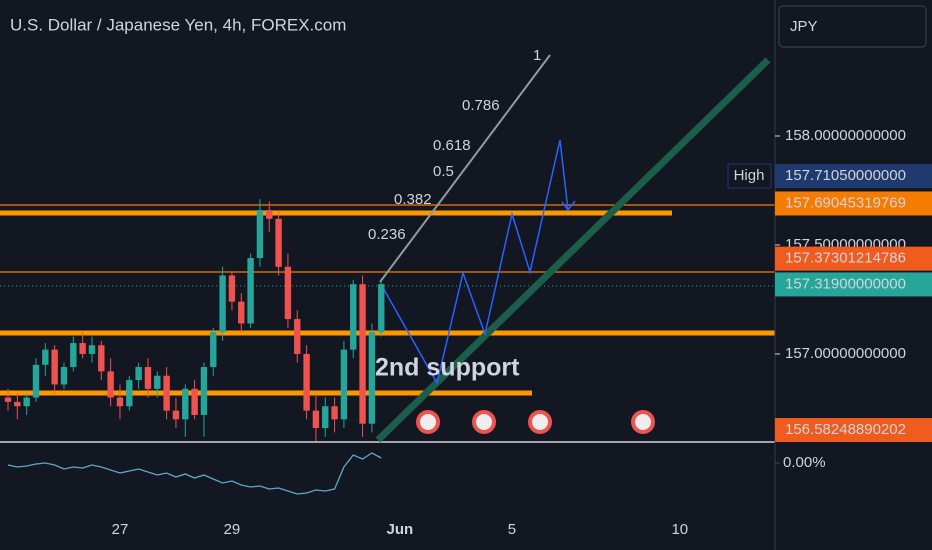 The width and height of the screenshot is (932, 550). What do you see at coordinates (679, 529) in the screenshot?
I see `x-tick-label: 10` at bounding box center [679, 529].